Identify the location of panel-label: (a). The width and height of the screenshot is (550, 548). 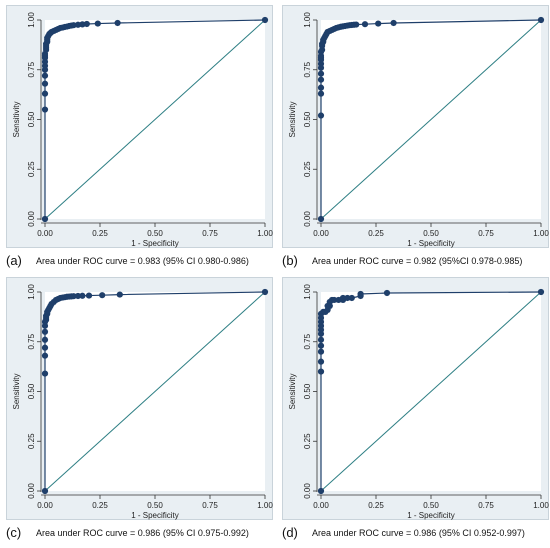
(14, 260).